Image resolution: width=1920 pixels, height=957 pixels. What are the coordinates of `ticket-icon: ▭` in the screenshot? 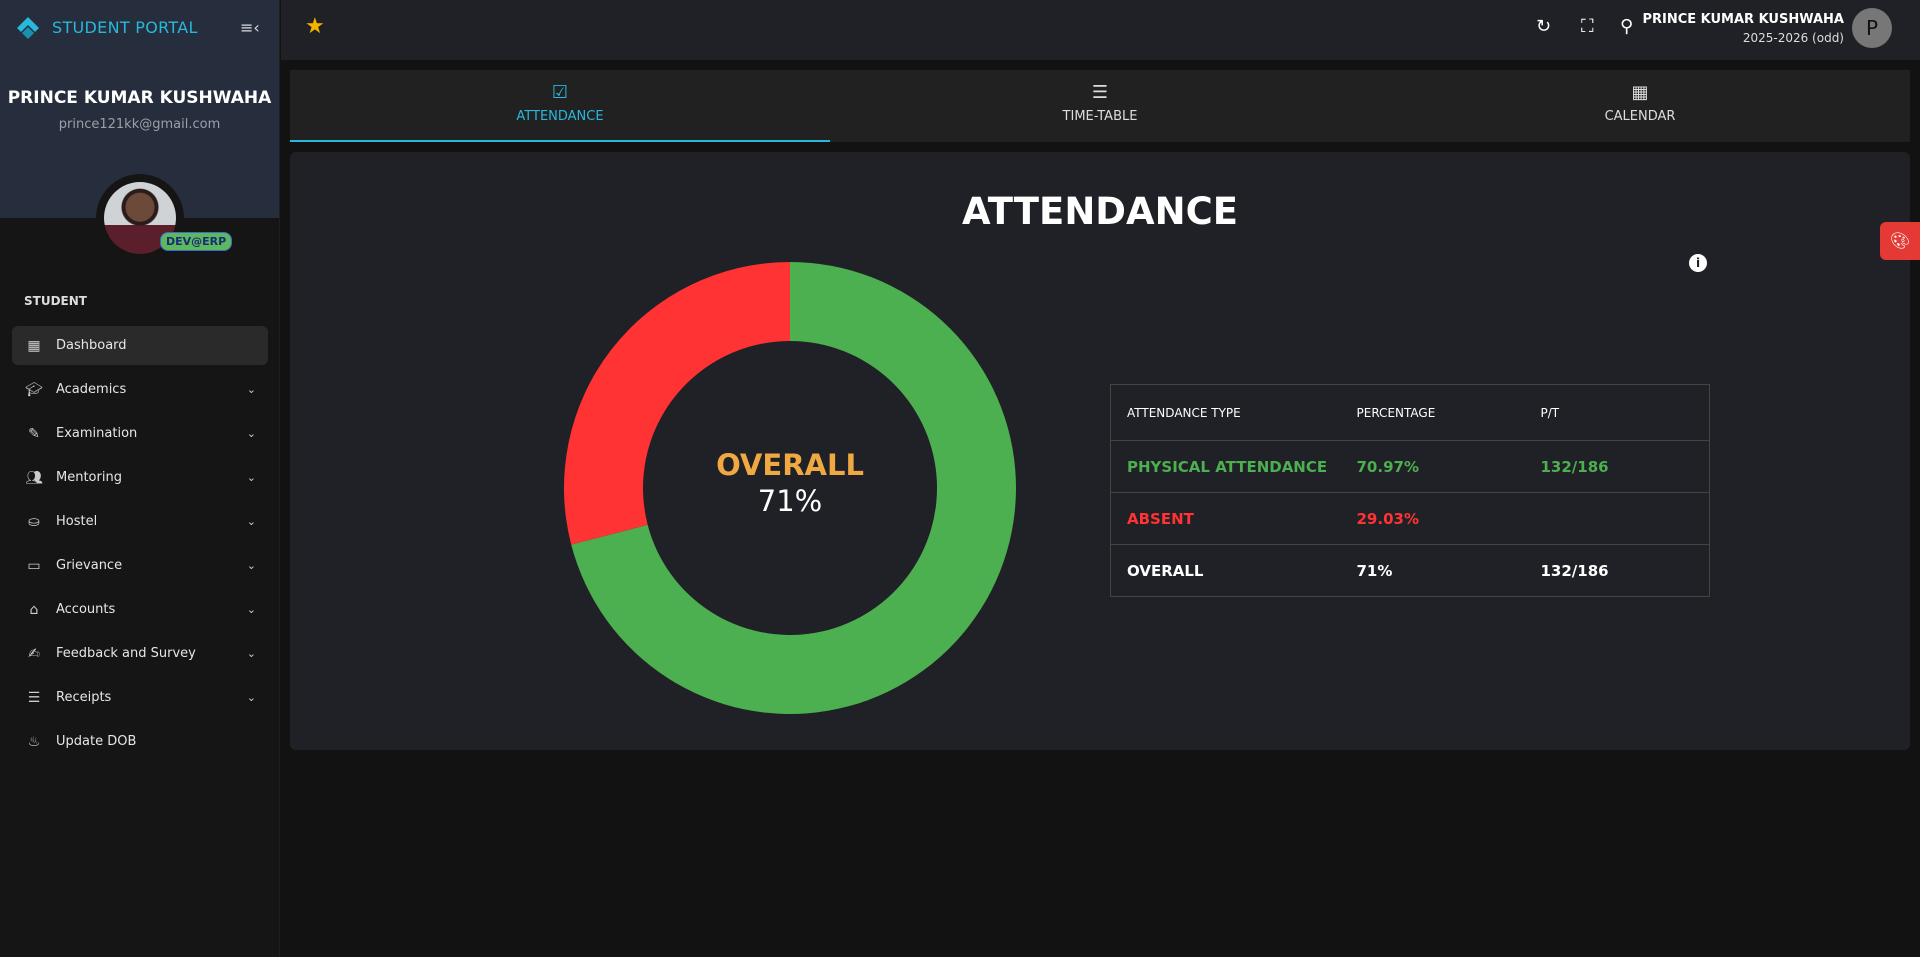 It's located at (34, 565).